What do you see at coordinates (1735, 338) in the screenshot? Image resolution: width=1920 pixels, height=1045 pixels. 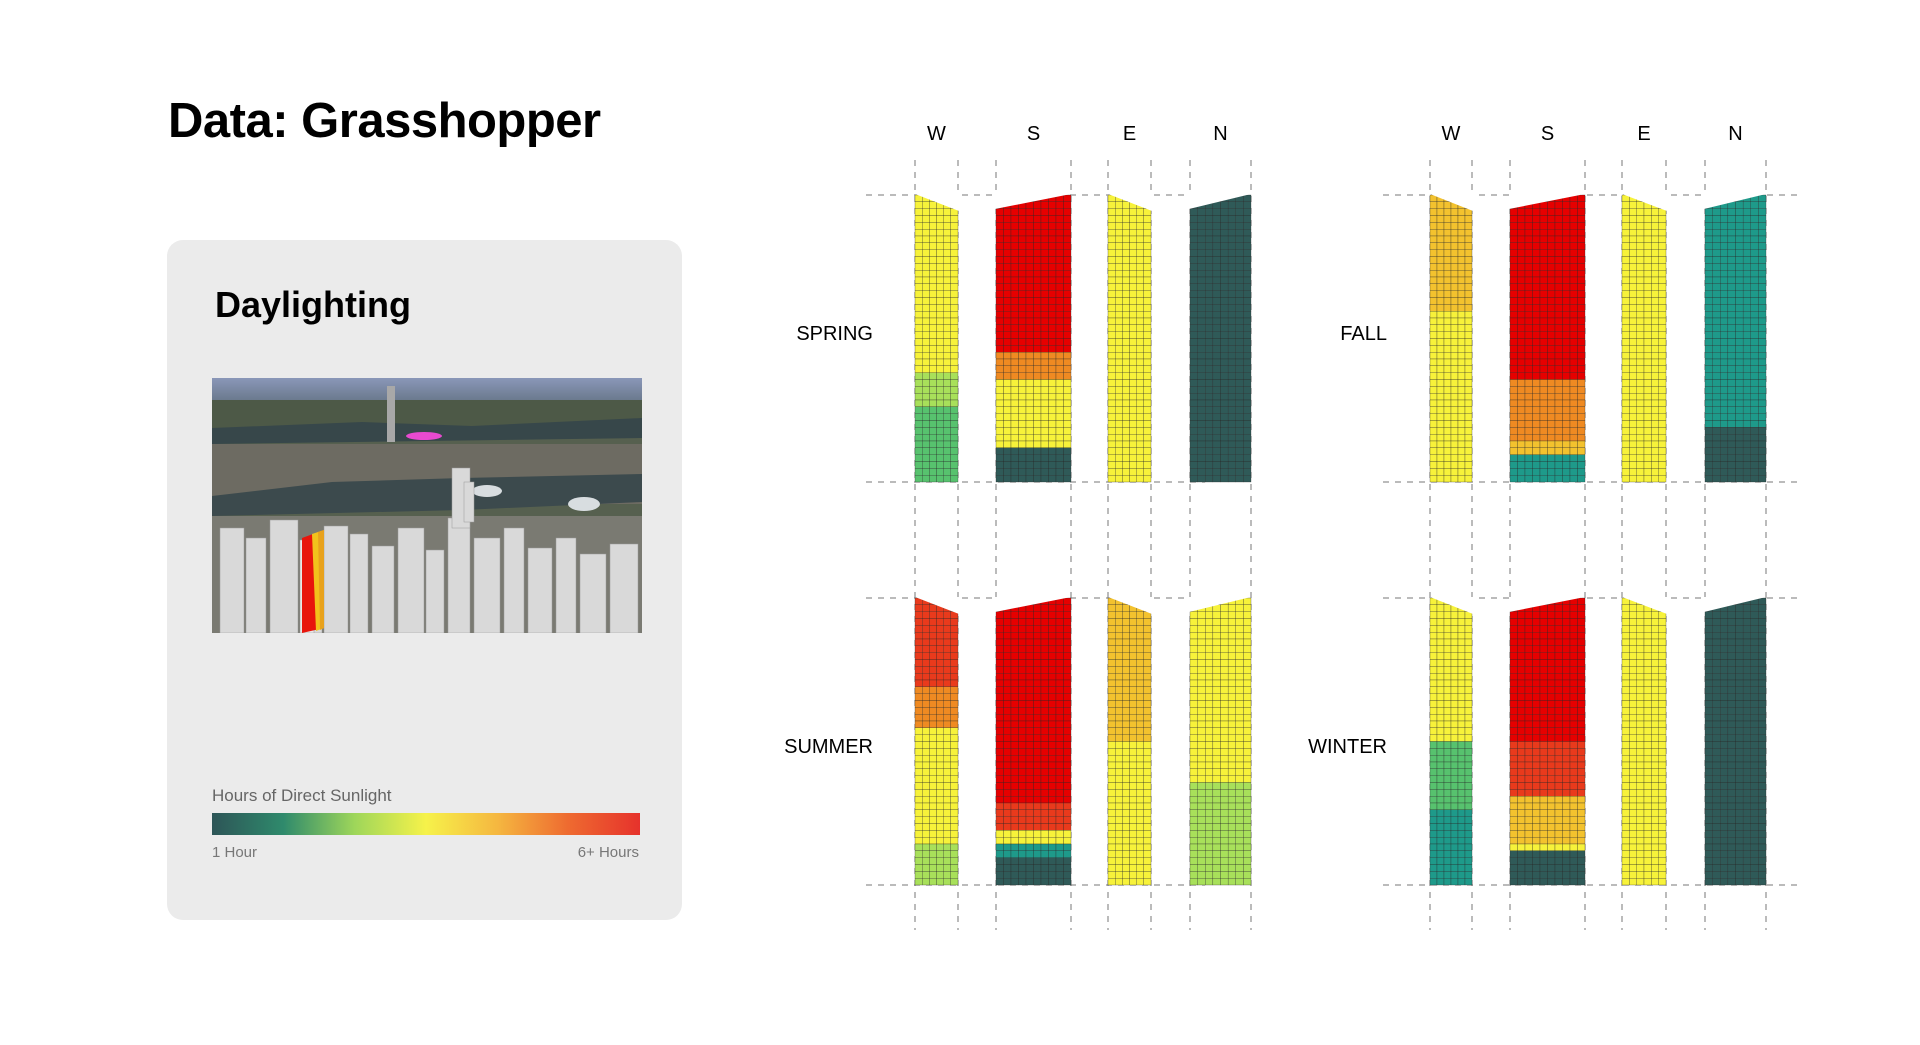 I see `facade-panel-fall-n` at bounding box center [1735, 338].